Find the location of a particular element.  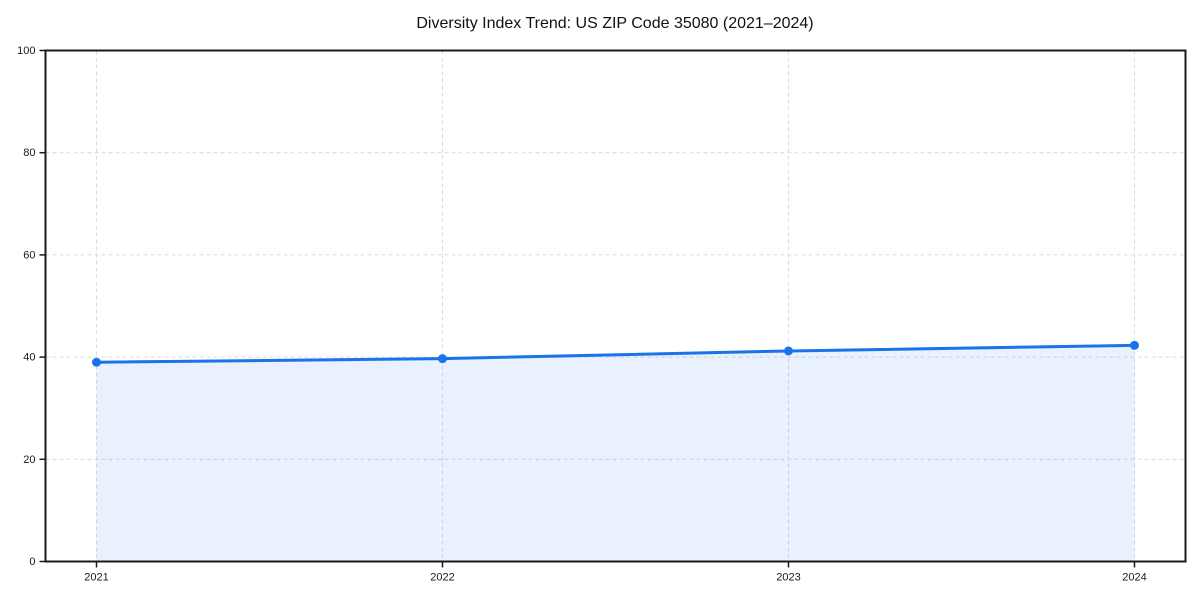

line-layer is located at coordinates (615, 353).